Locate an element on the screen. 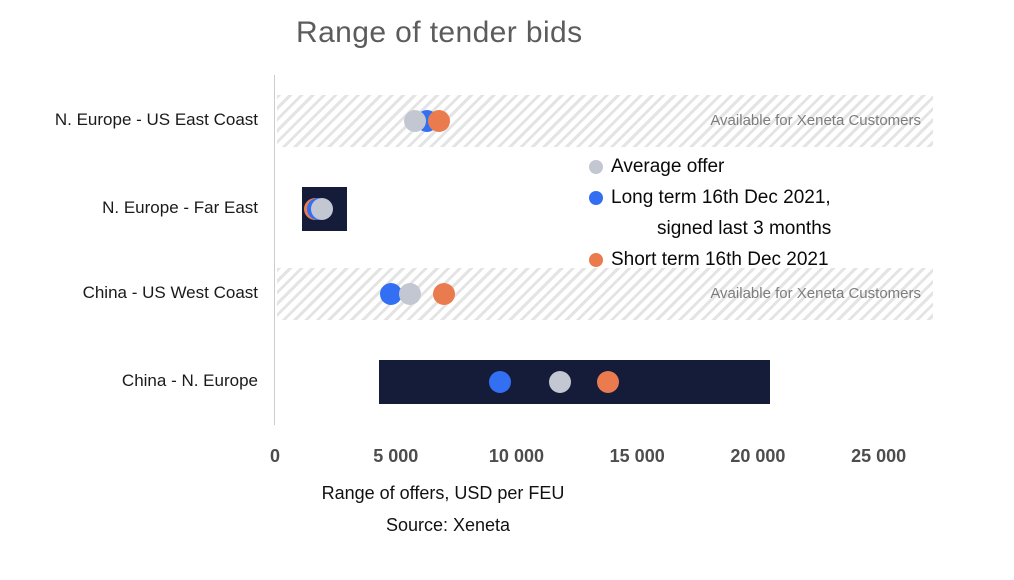  x-tick-label: 10 000 is located at coordinates (516, 456).